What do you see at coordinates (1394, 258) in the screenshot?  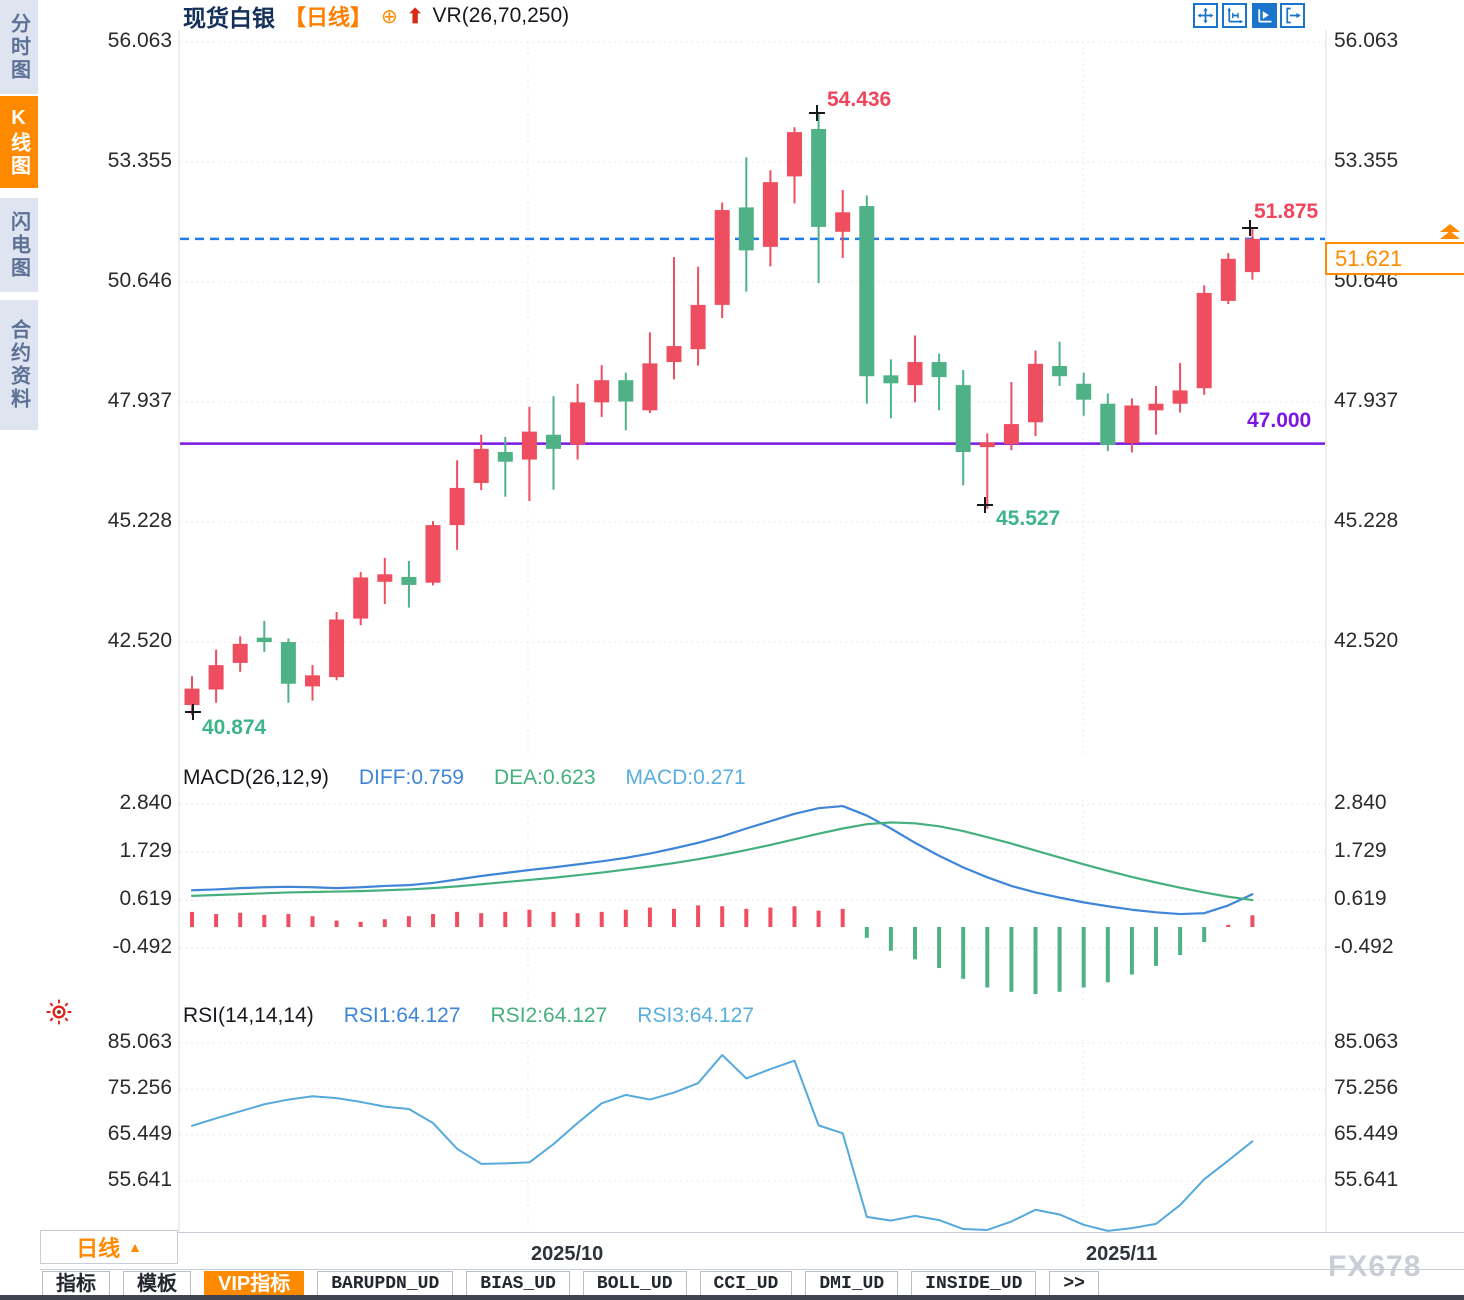 I see `current-price-tag: 51.621` at bounding box center [1394, 258].